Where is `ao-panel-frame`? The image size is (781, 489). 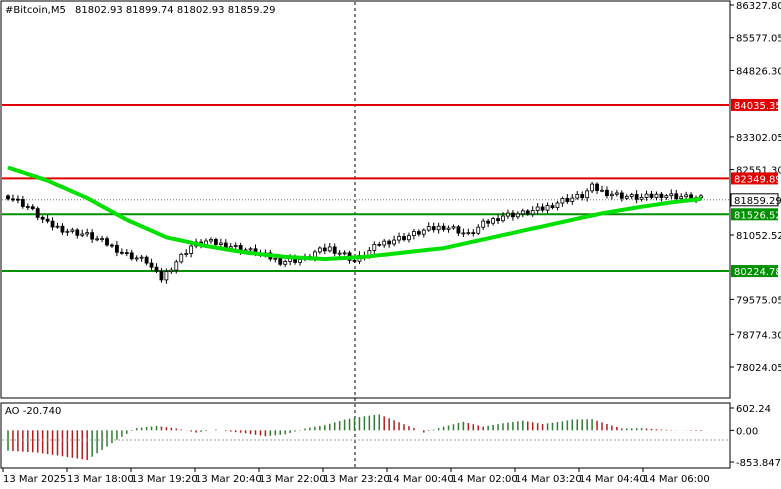
ao-panel-frame is located at coordinates (365, 435).